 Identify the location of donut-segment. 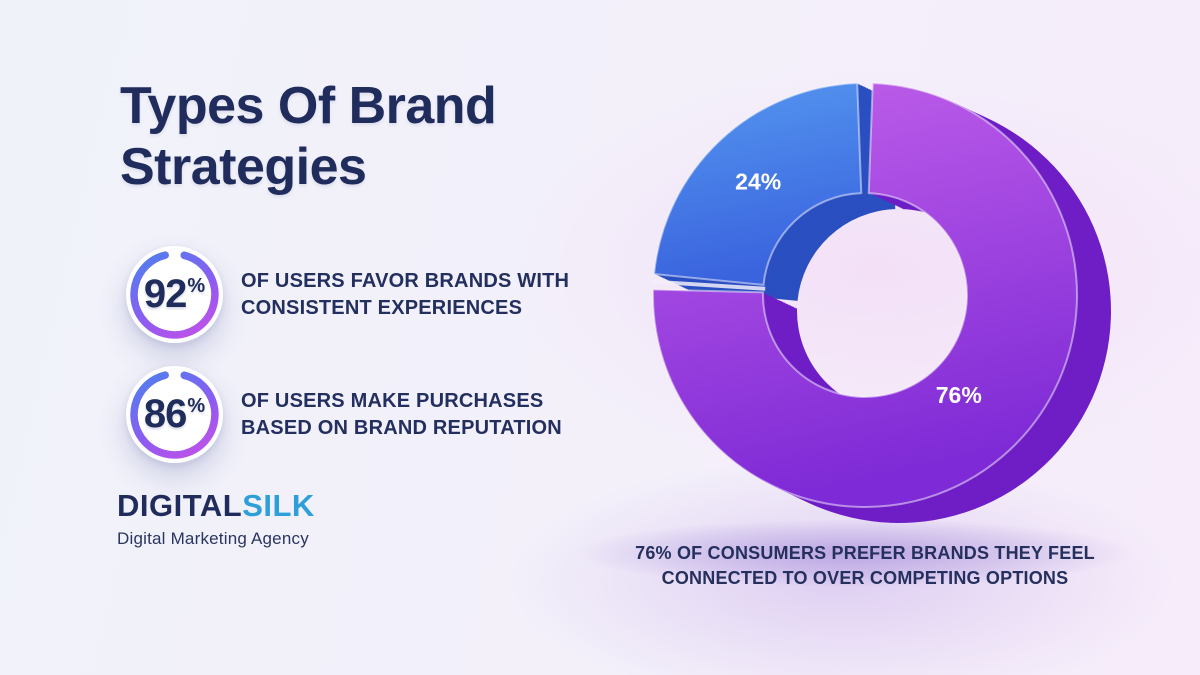
(757, 184).